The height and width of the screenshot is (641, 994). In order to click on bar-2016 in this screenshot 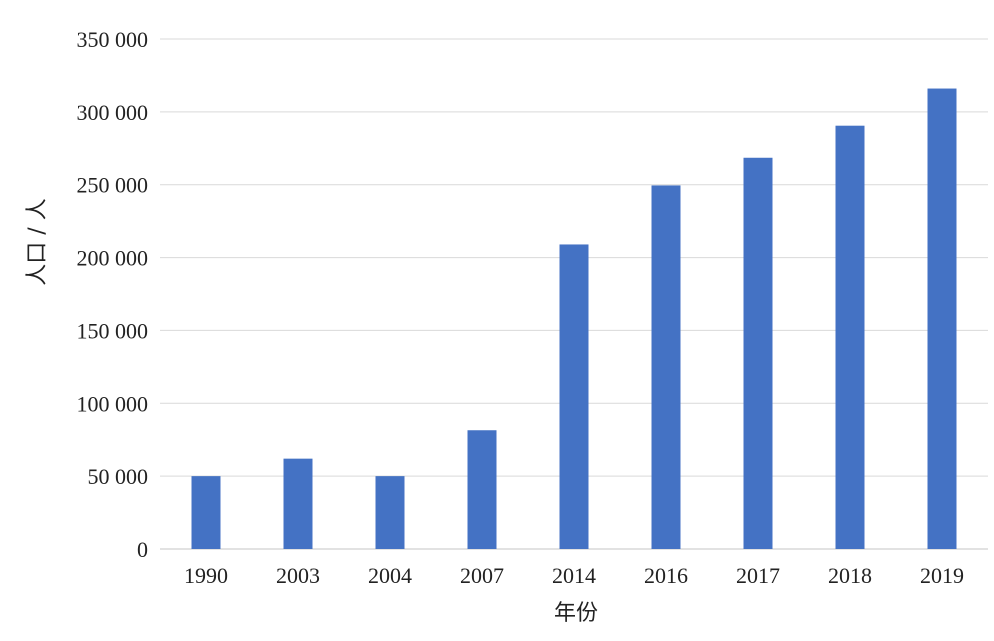, I will do `click(666, 367)`.